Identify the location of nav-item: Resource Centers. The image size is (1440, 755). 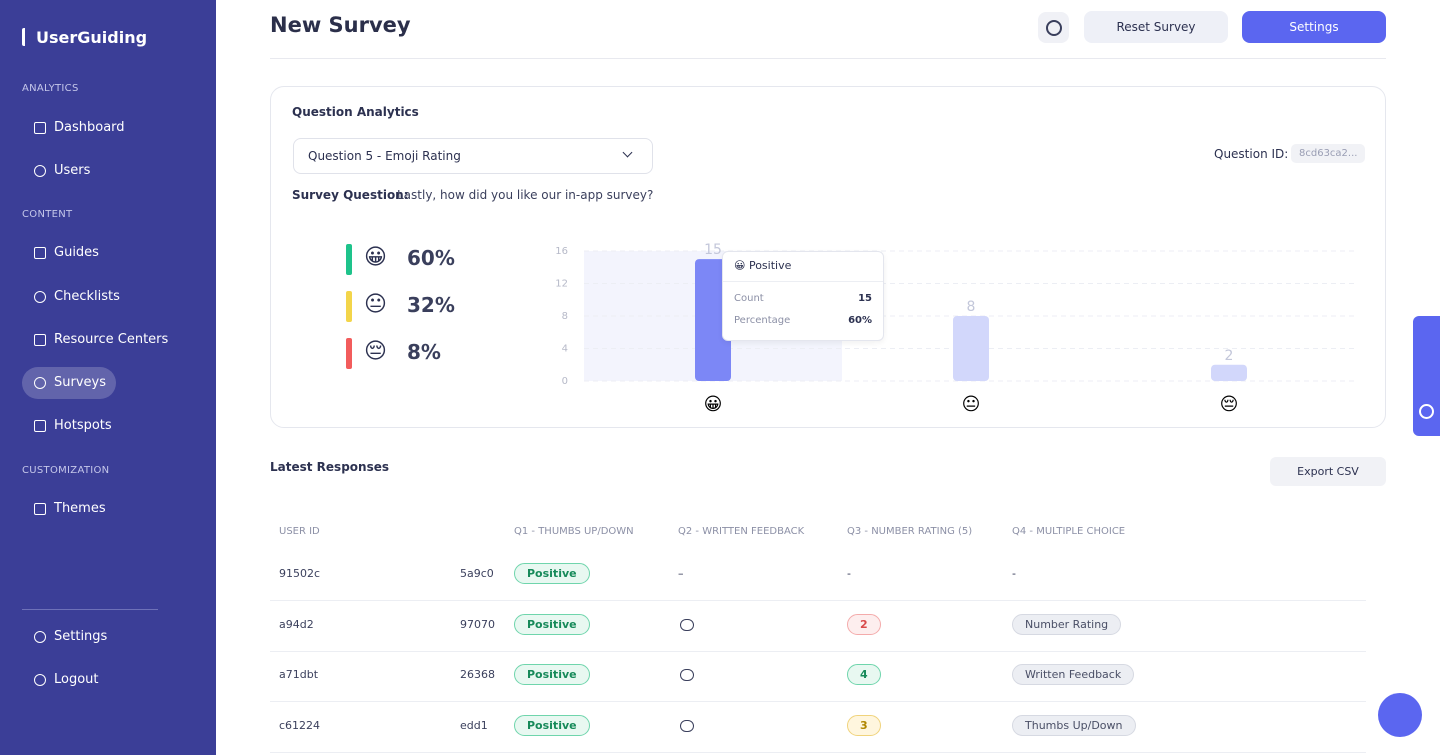
(111, 339).